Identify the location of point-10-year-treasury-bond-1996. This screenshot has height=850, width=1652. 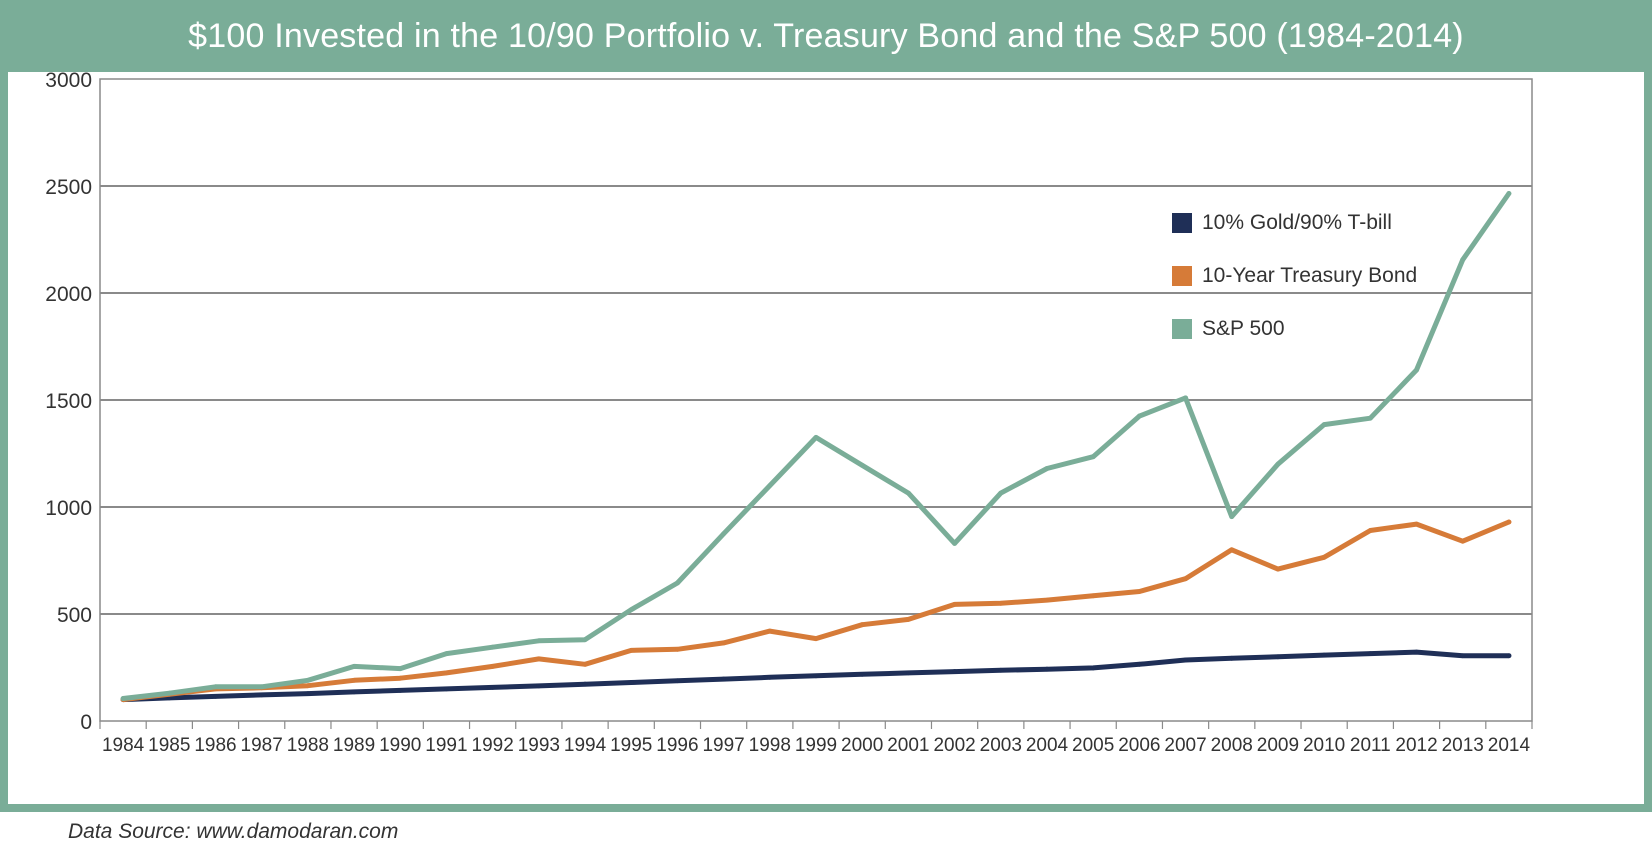
(677, 649).